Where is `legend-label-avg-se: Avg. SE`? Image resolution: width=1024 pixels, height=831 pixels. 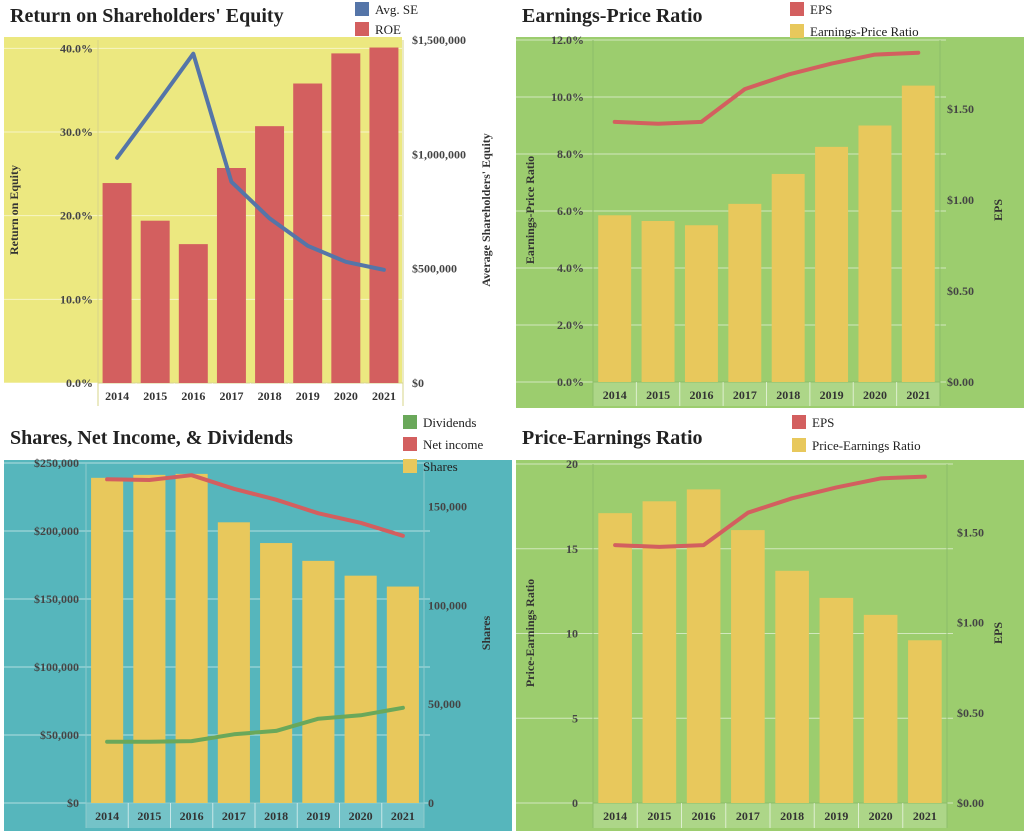
legend-label-avg-se: Avg. SE is located at coordinates (396, 9).